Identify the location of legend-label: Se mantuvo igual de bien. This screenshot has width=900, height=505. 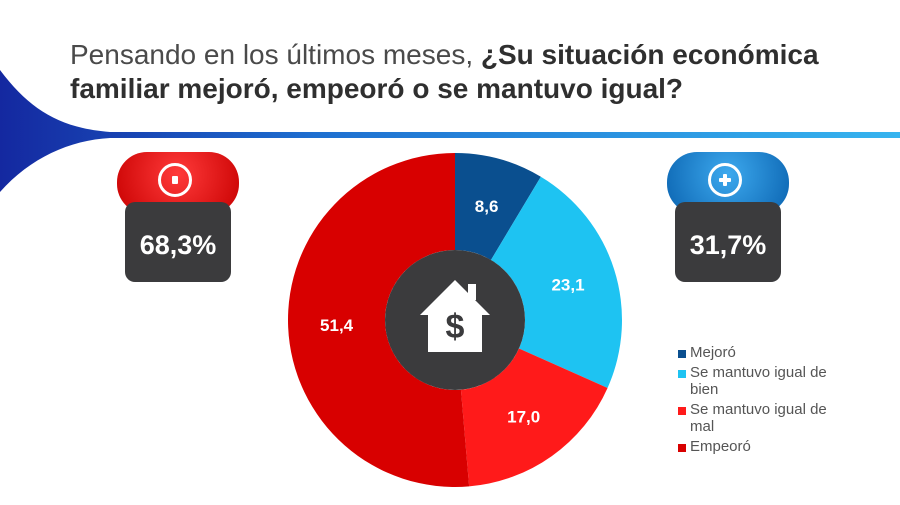
(758, 381).